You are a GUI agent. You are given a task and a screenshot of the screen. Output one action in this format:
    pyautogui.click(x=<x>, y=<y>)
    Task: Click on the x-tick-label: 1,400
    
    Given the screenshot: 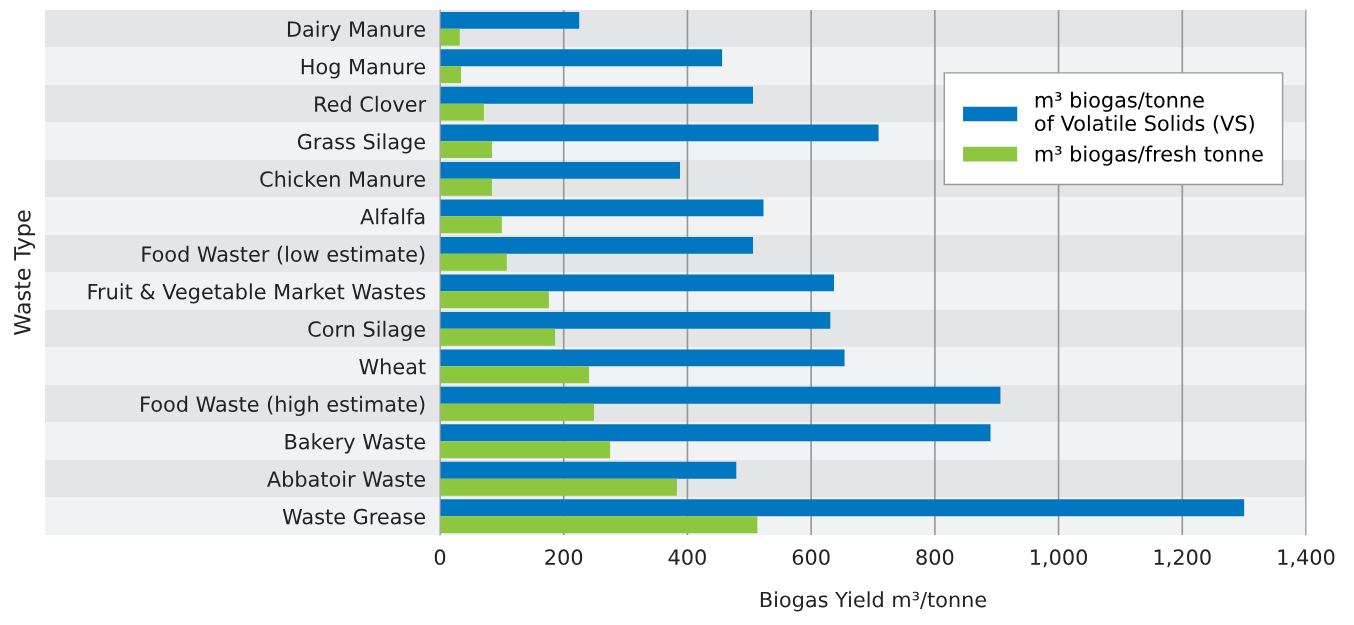 What is the action you would take?
    pyautogui.click(x=1306, y=558)
    